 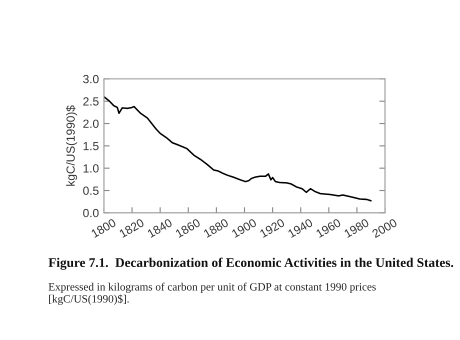 I want to click on y-axis-title: kgC/US(1990)$, so click(x=72, y=145).